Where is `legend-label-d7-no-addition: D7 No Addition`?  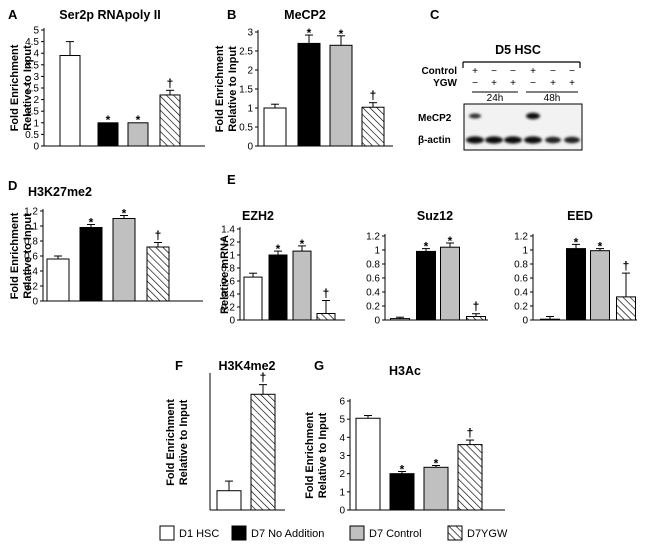
legend-label-d7-no-addition: D7 No Addition is located at coordinates (287, 534).